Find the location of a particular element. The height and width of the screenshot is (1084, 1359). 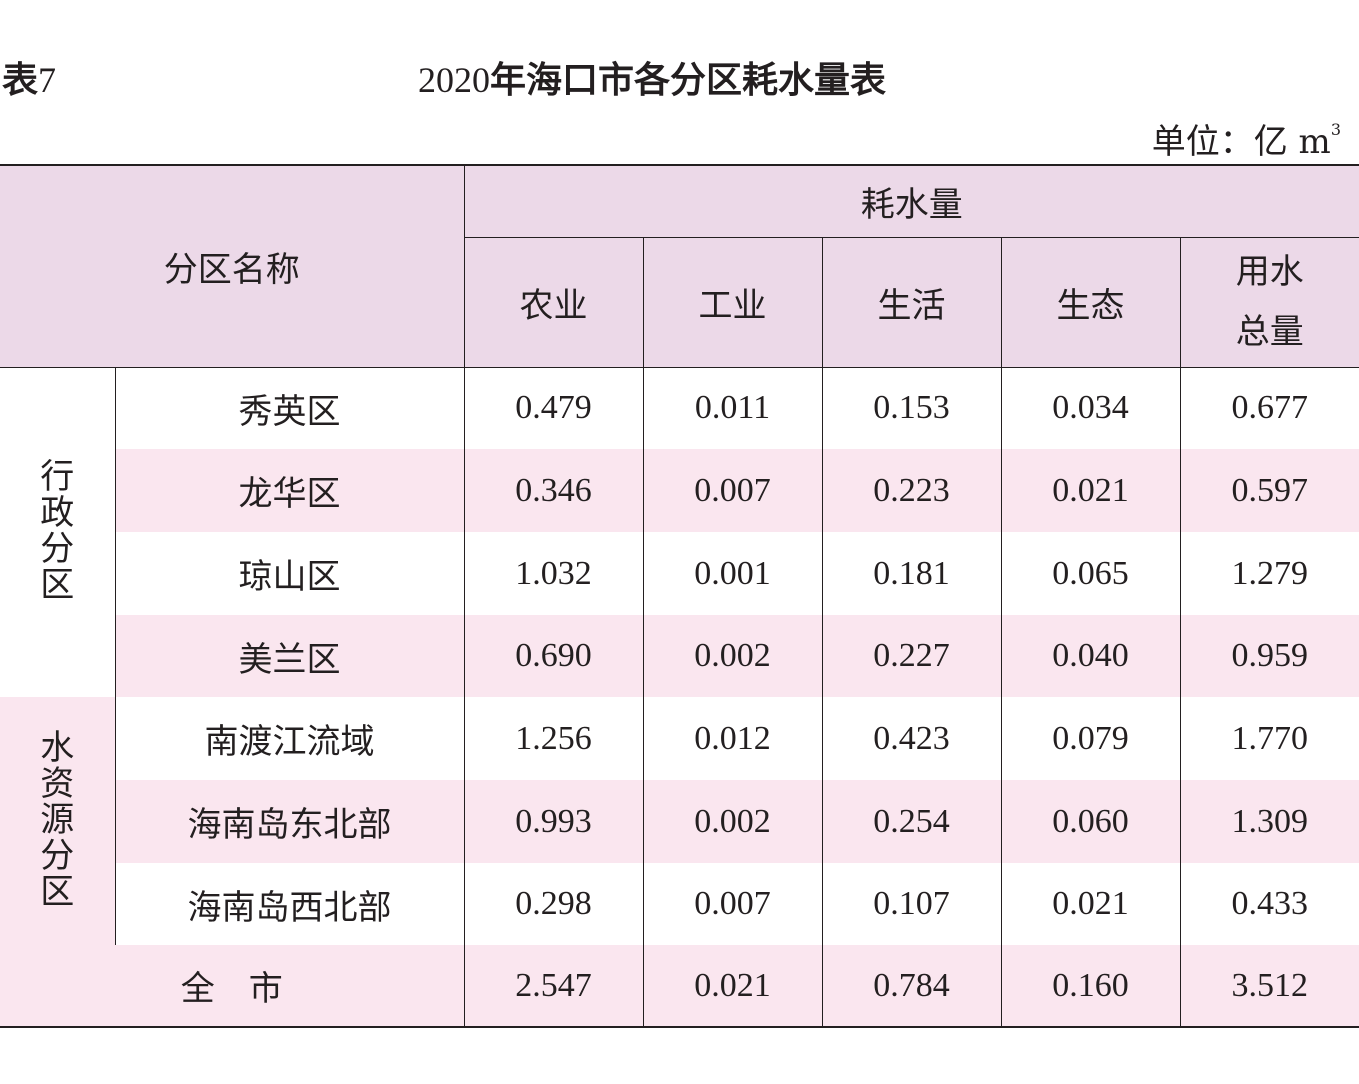

cell-industry: 0.012 is located at coordinates (733, 738).